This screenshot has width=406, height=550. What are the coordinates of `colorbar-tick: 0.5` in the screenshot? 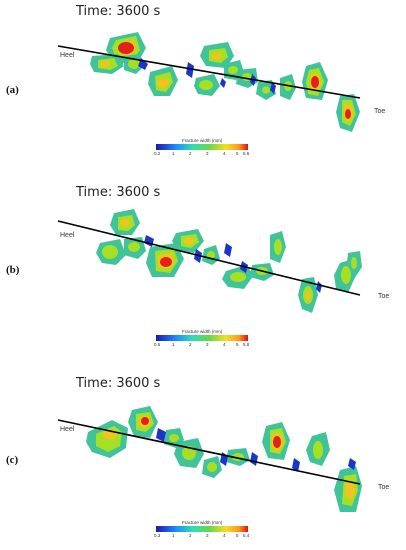 It's located at (157, 344).